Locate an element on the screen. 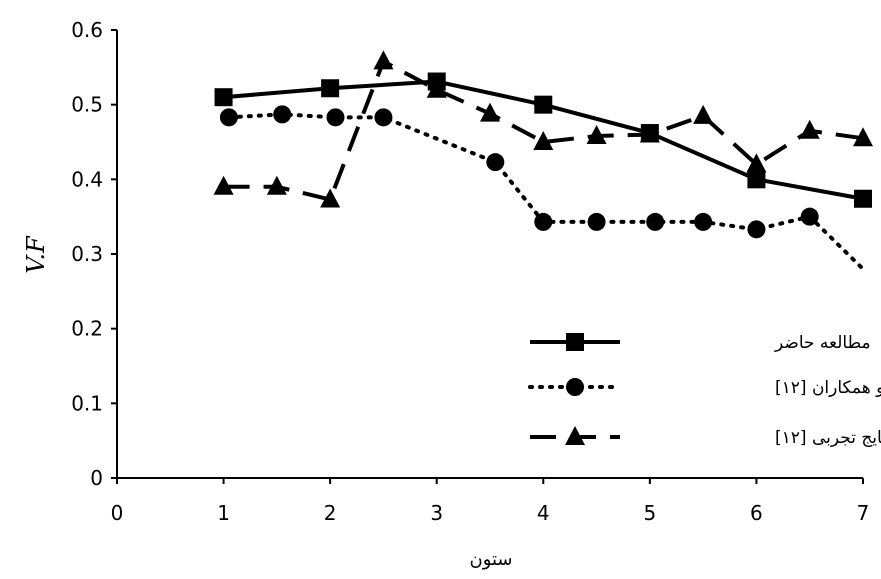  legend-label: پزو و همکاران [۱۲] is located at coordinates (828, 388).